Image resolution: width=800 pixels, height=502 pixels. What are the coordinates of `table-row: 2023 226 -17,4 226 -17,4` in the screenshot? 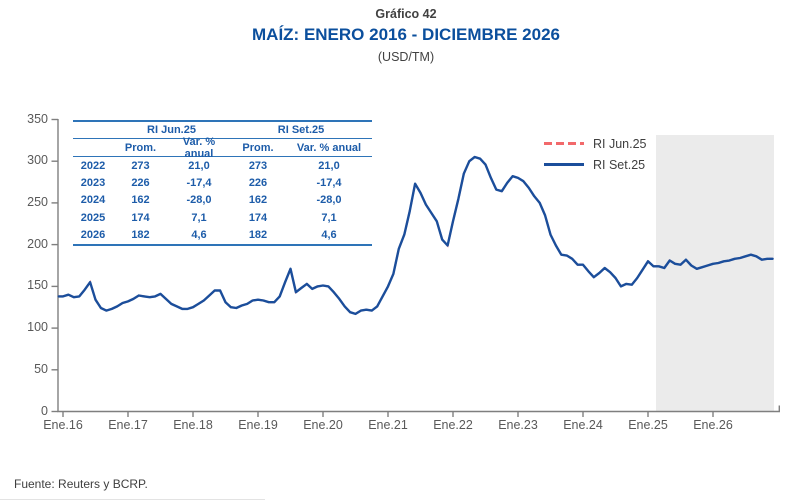 It's located at (211, 183).